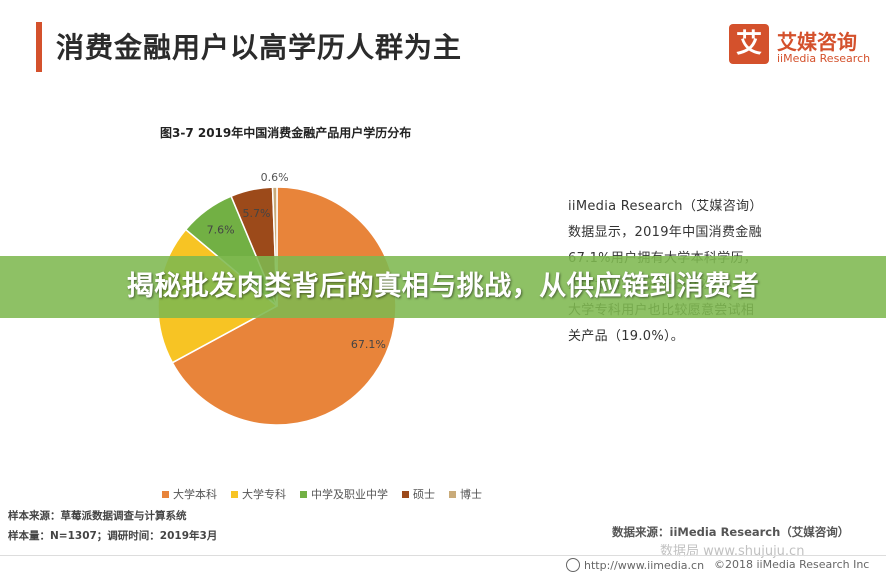 The image size is (886, 576). What do you see at coordinates (573, 565) in the screenshot?
I see `globe-icon` at bounding box center [573, 565].